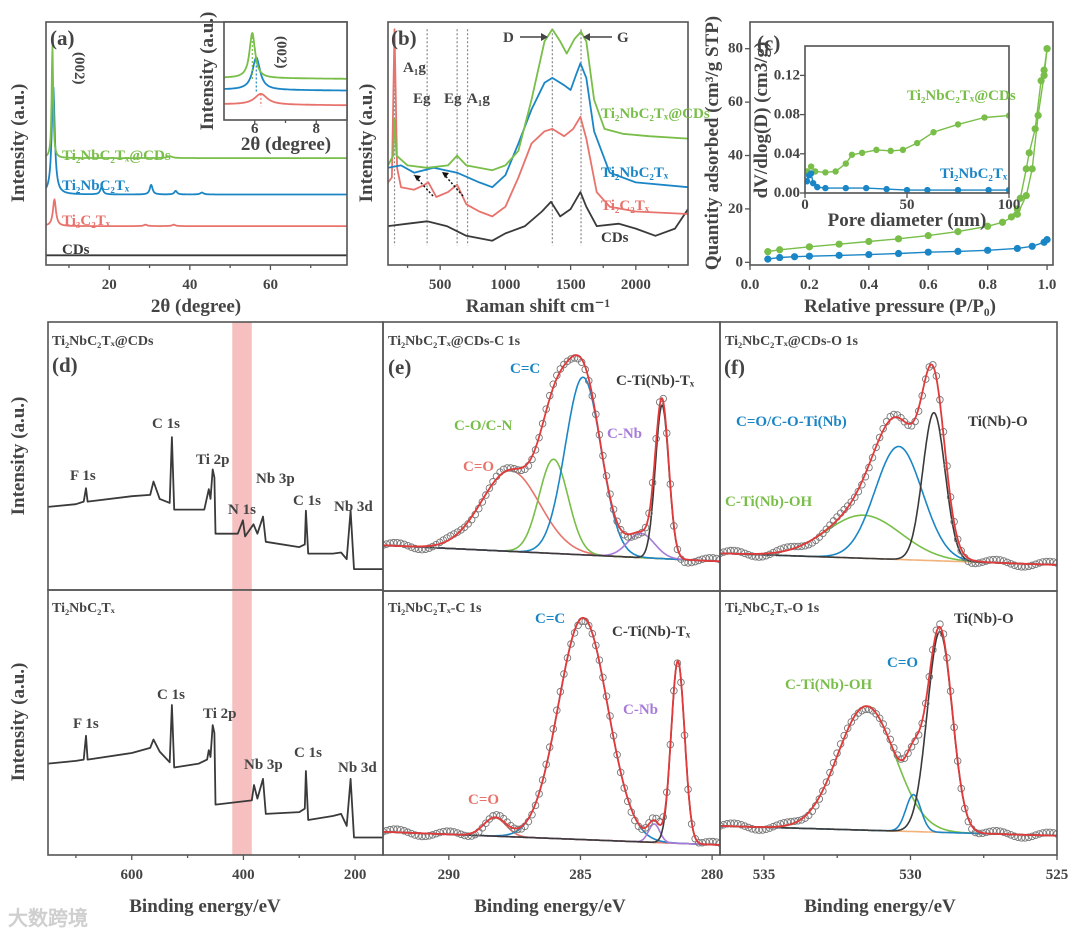  What do you see at coordinates (116, 156) in the screenshot?
I see `series-label: Ti₂NbC₂Tₓ@CDs` at bounding box center [116, 156].